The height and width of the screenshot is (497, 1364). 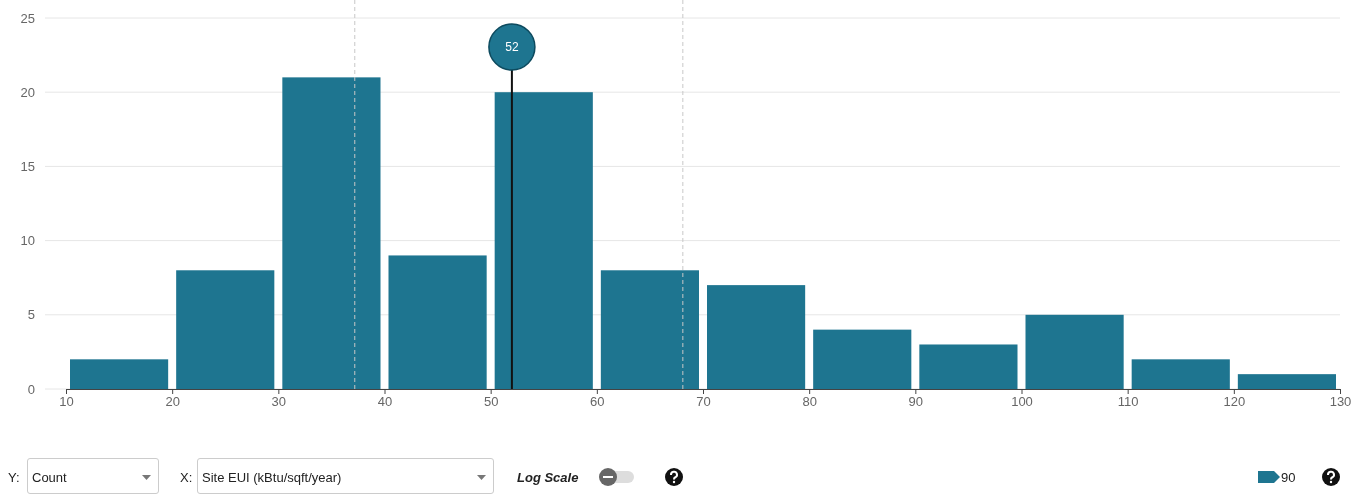 I want to click on text: Site EUI (kBtu/sqft/year), so click(x=272, y=477).